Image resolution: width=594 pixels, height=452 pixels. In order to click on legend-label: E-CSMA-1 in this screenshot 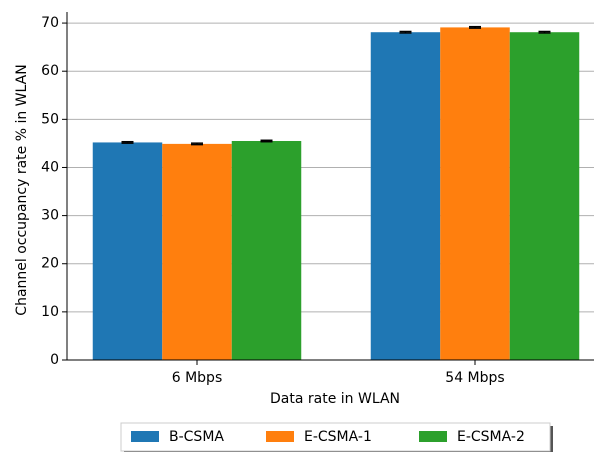, I will do `click(338, 437)`.